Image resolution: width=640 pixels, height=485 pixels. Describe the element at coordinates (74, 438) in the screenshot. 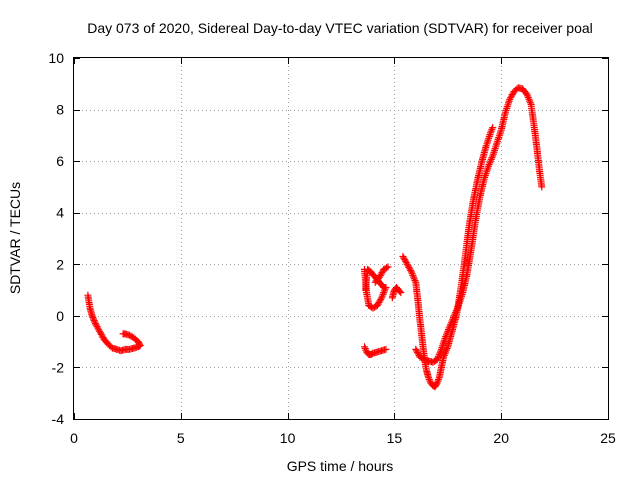

I see `x-tick-label: 0` at that location.